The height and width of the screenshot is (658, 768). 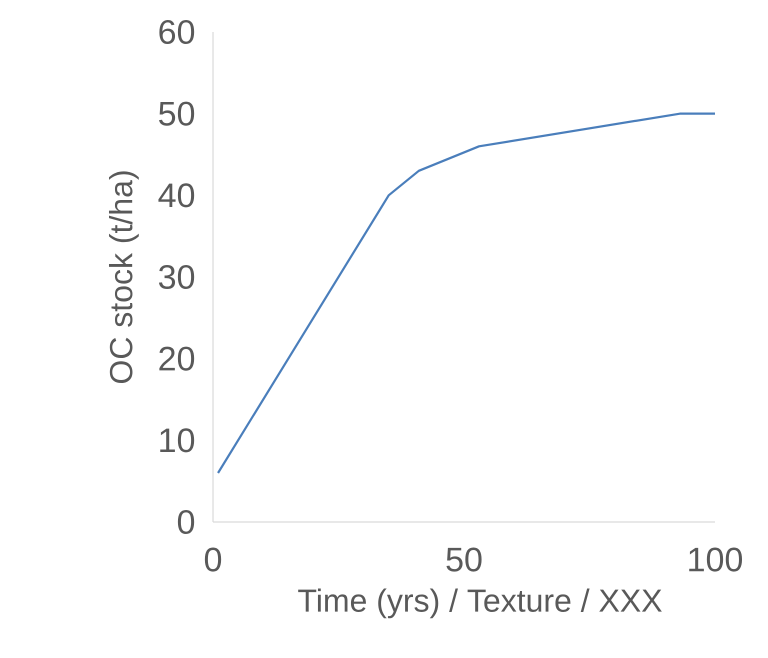 I want to click on y-axis-title: OC stock (t/ha), so click(x=123, y=277).